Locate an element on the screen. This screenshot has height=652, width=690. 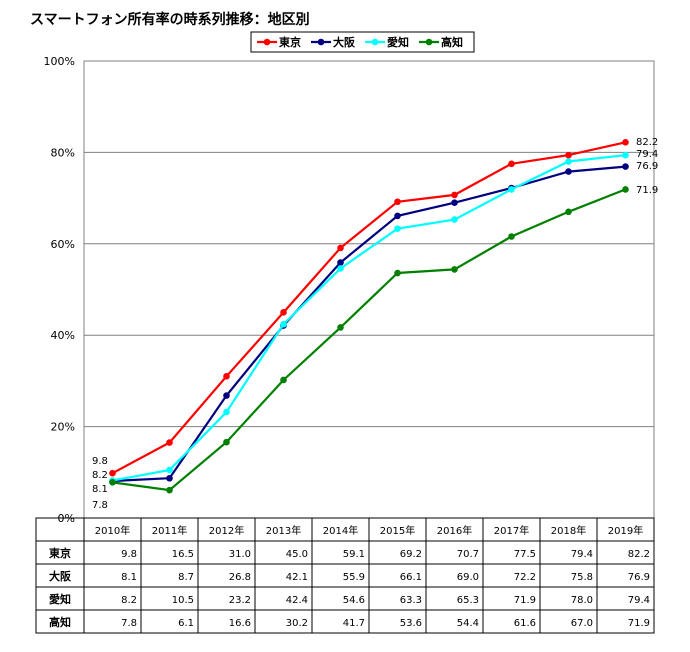
table-cell: 82.2 is located at coordinates (639, 554).